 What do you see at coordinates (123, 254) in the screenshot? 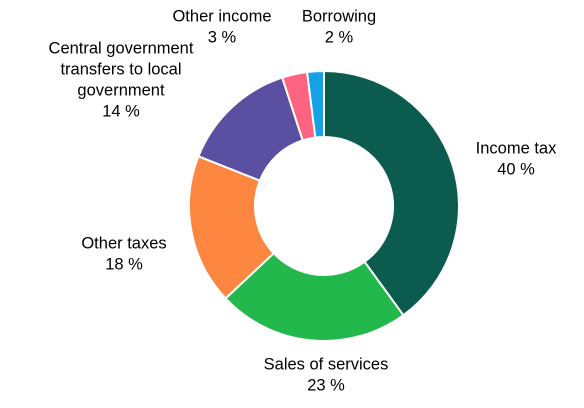
I see `slice-label-3: Other taxes 18 %` at bounding box center [123, 254].